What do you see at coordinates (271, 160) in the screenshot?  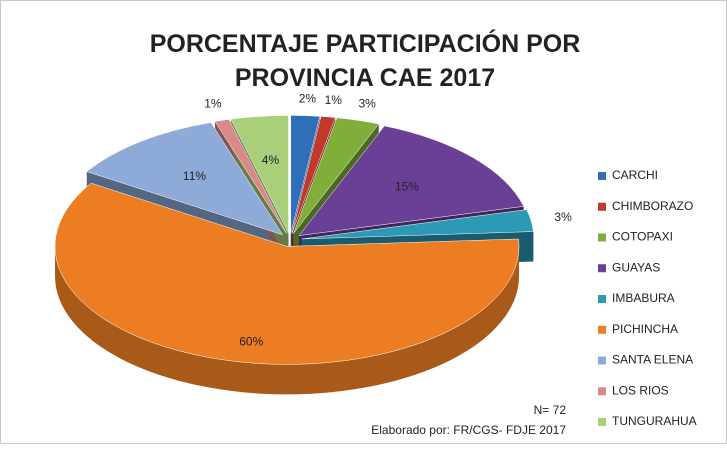 I see `data-label: 4%` at bounding box center [271, 160].